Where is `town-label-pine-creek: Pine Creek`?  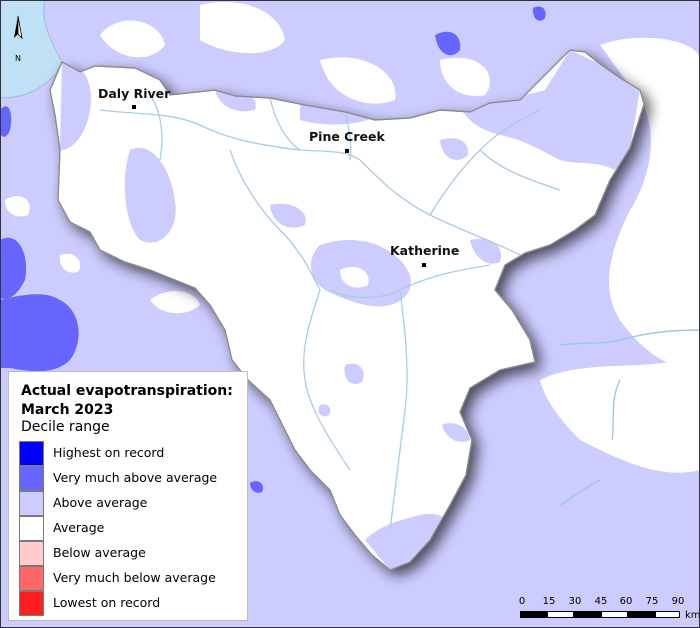 town-label-pine-creek: Pine Creek is located at coordinates (347, 136).